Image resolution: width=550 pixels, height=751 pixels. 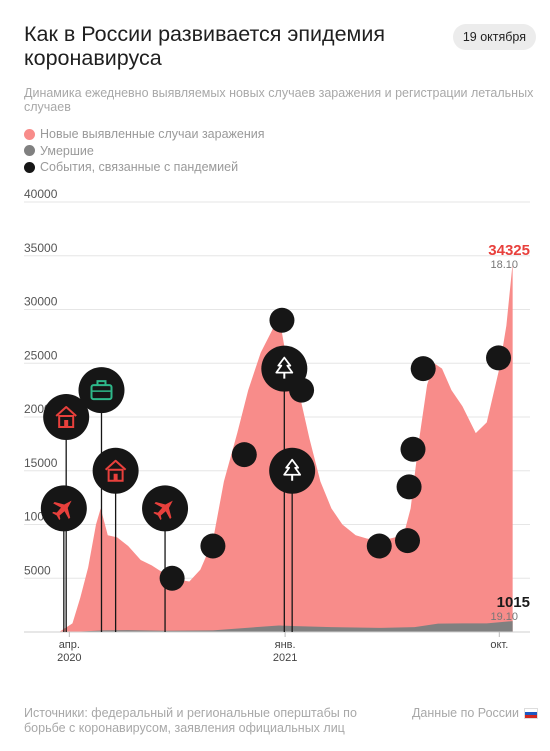 I want to click on legend-swatch-events, so click(x=29, y=167).